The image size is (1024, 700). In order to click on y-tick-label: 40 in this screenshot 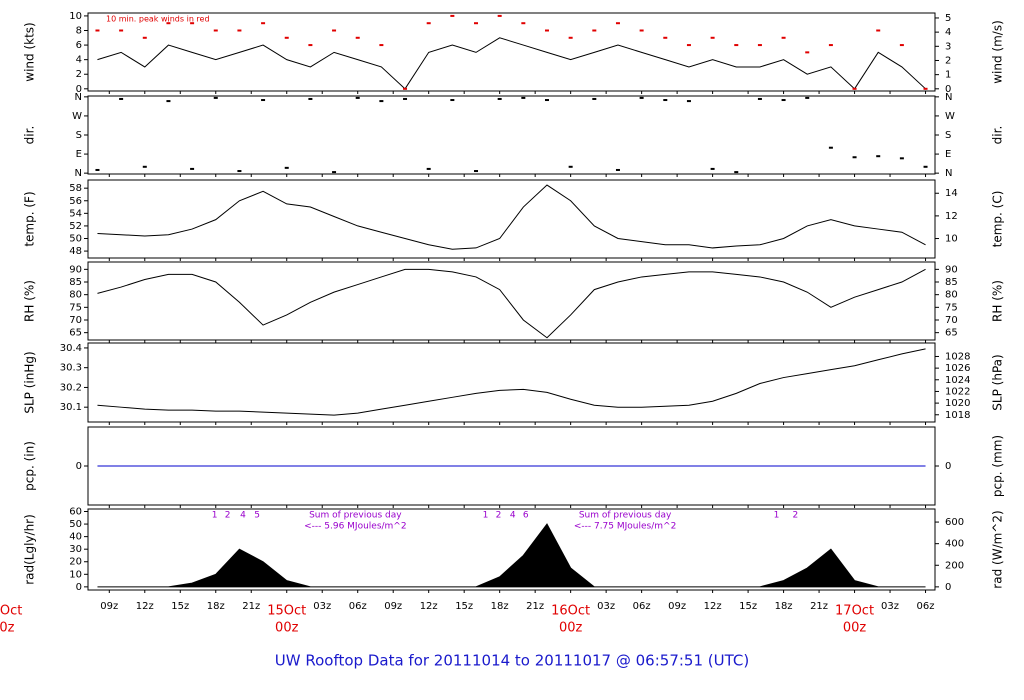, I will do `click(75, 537)`.